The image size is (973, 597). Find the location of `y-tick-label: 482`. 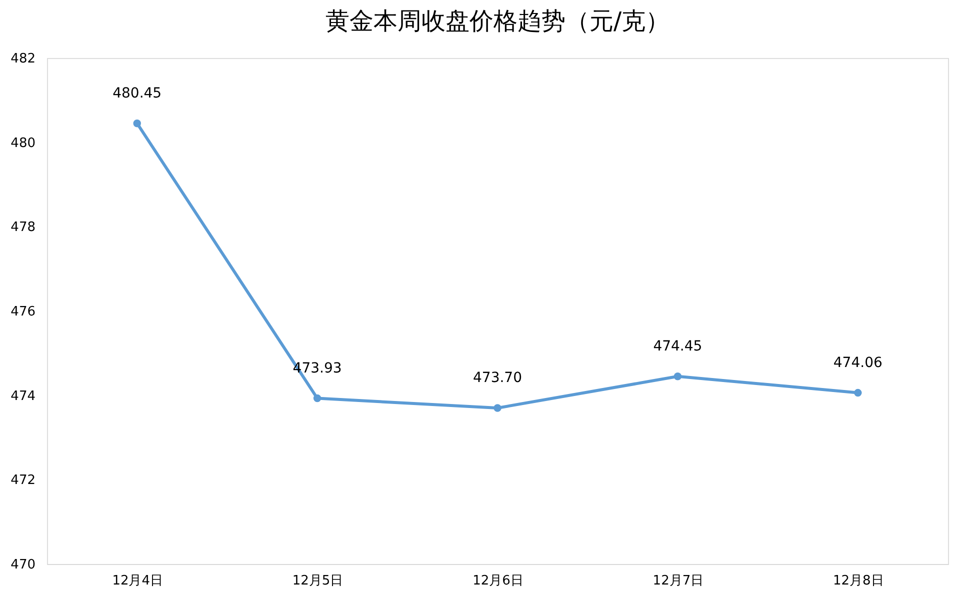

y-tick-label: 482 is located at coordinates (23, 59).